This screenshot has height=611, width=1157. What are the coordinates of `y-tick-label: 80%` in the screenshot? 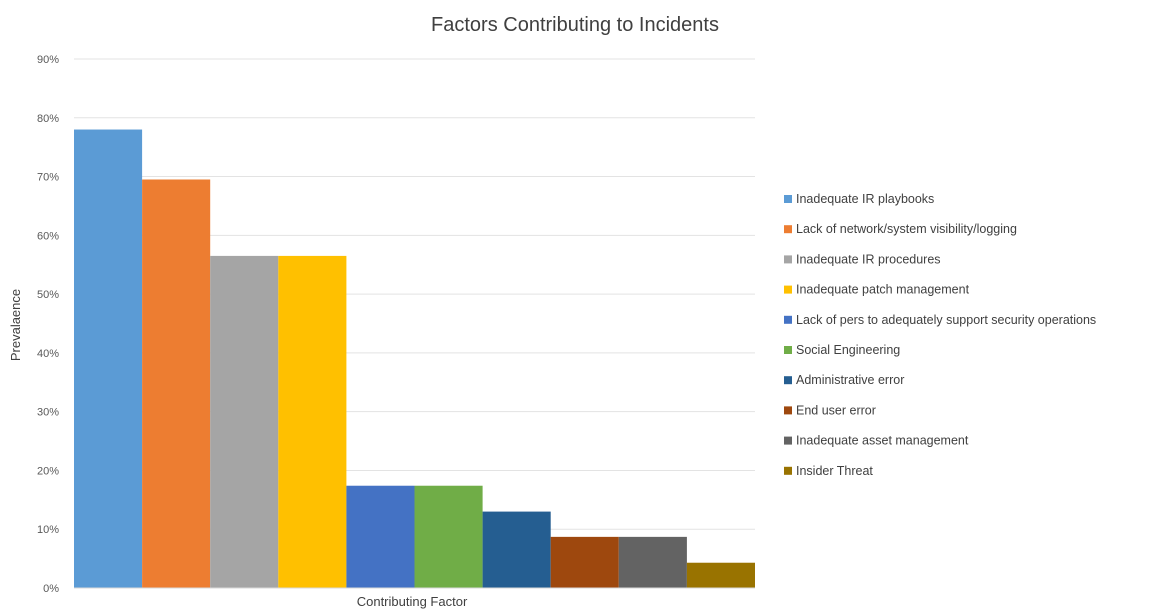 It's located at (48, 119).